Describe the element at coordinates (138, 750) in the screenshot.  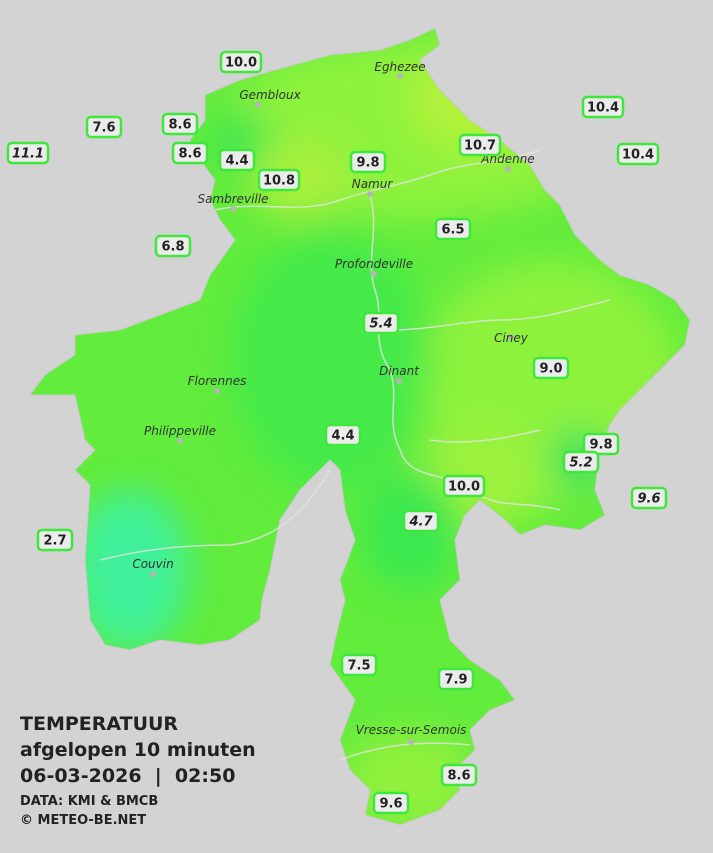
I see `caption-subtitle: afgelopen 10 minuten` at that location.